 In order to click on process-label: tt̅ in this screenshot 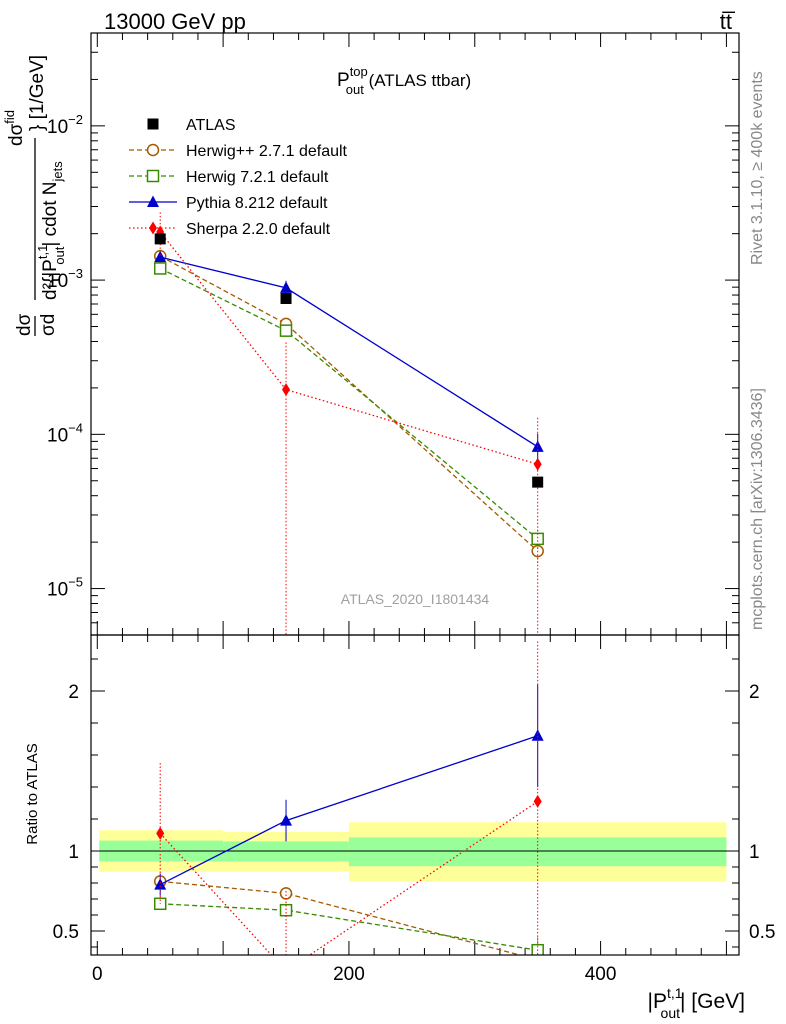, I will do `click(728, 21)`.